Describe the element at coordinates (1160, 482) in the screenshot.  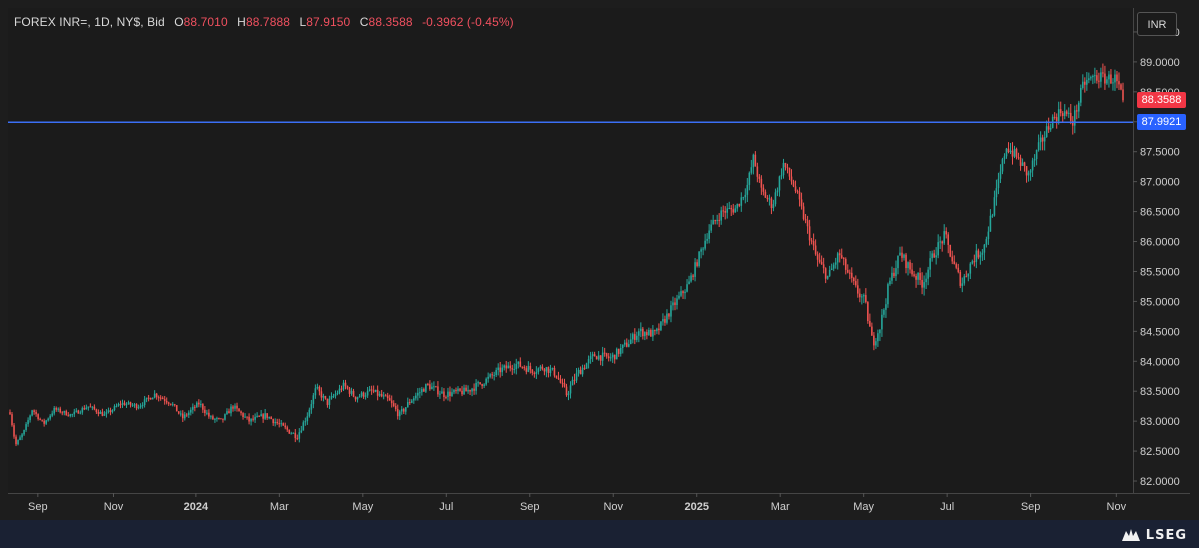
I see `y-tick-label: 82.0000` at that location.